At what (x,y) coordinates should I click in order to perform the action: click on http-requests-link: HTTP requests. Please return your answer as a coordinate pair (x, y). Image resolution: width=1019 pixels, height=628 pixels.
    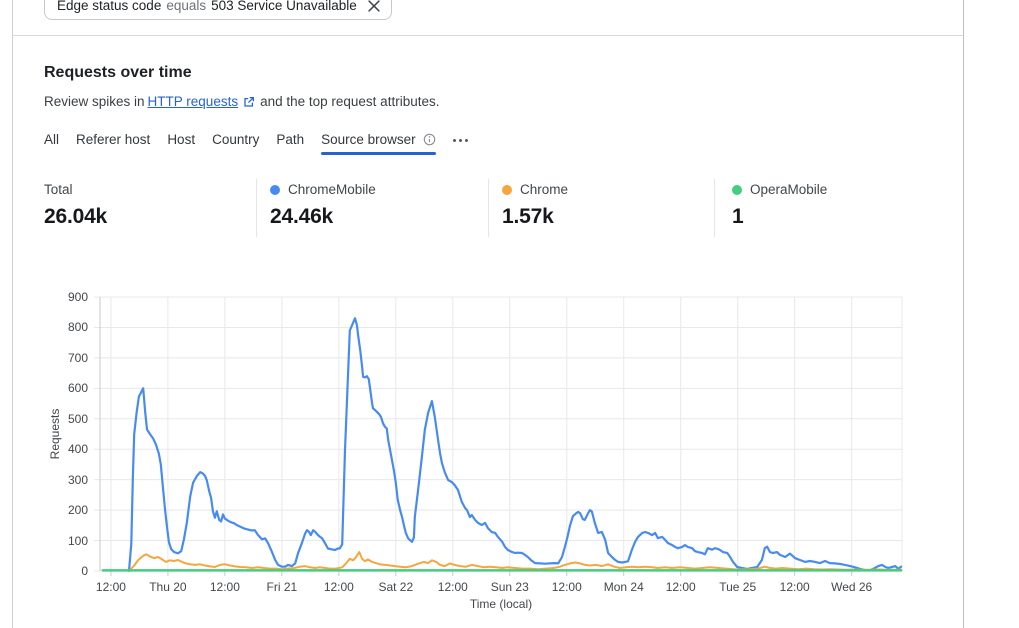
    Looking at the image, I should click on (193, 101).